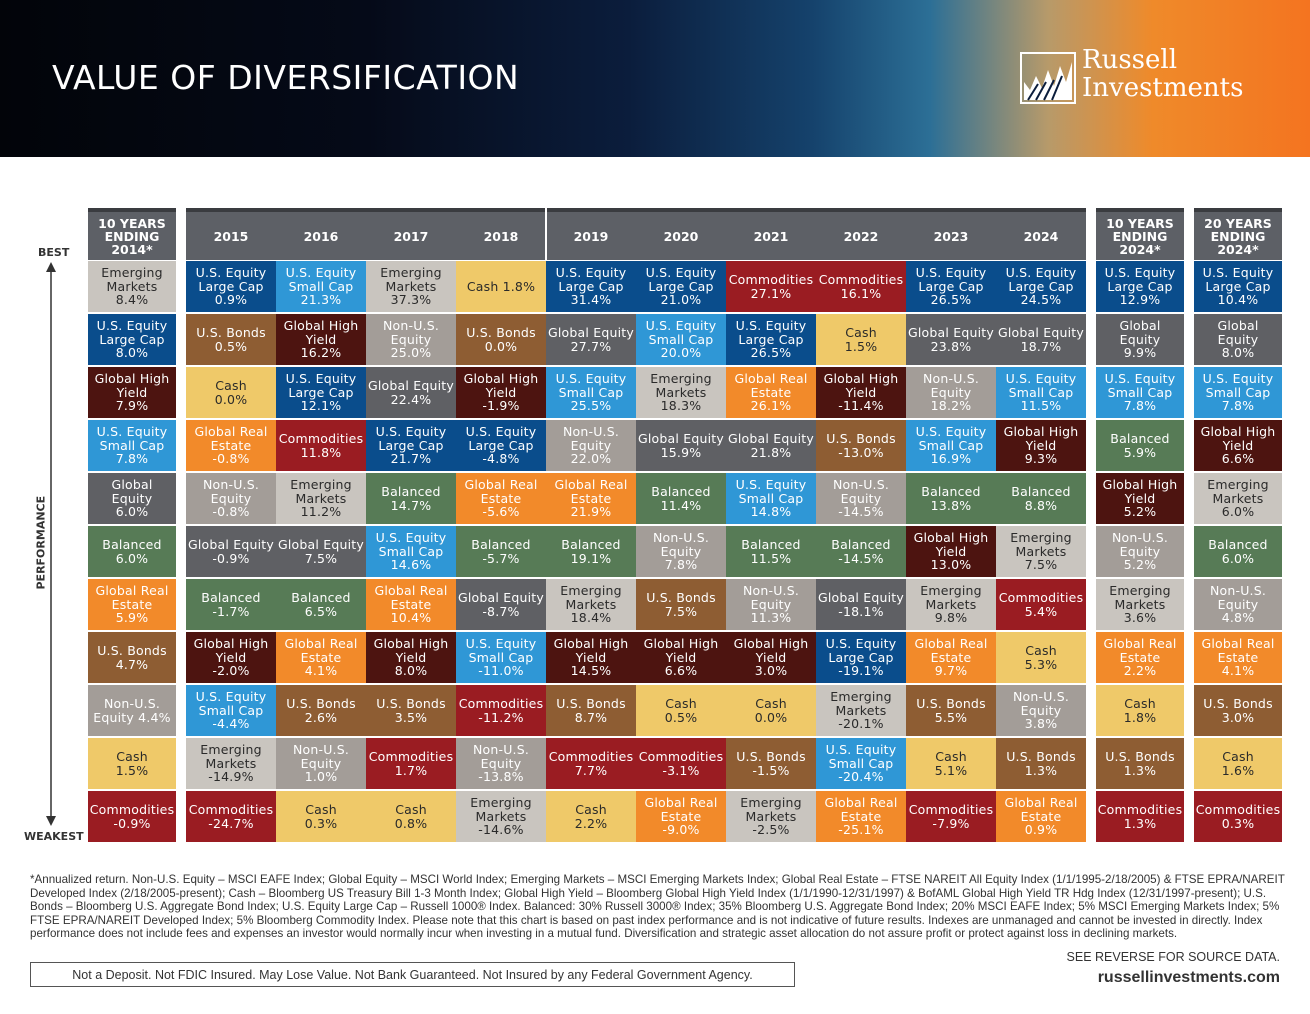  I want to click on asset-cell: Cash 5.3%, so click(1041, 657).